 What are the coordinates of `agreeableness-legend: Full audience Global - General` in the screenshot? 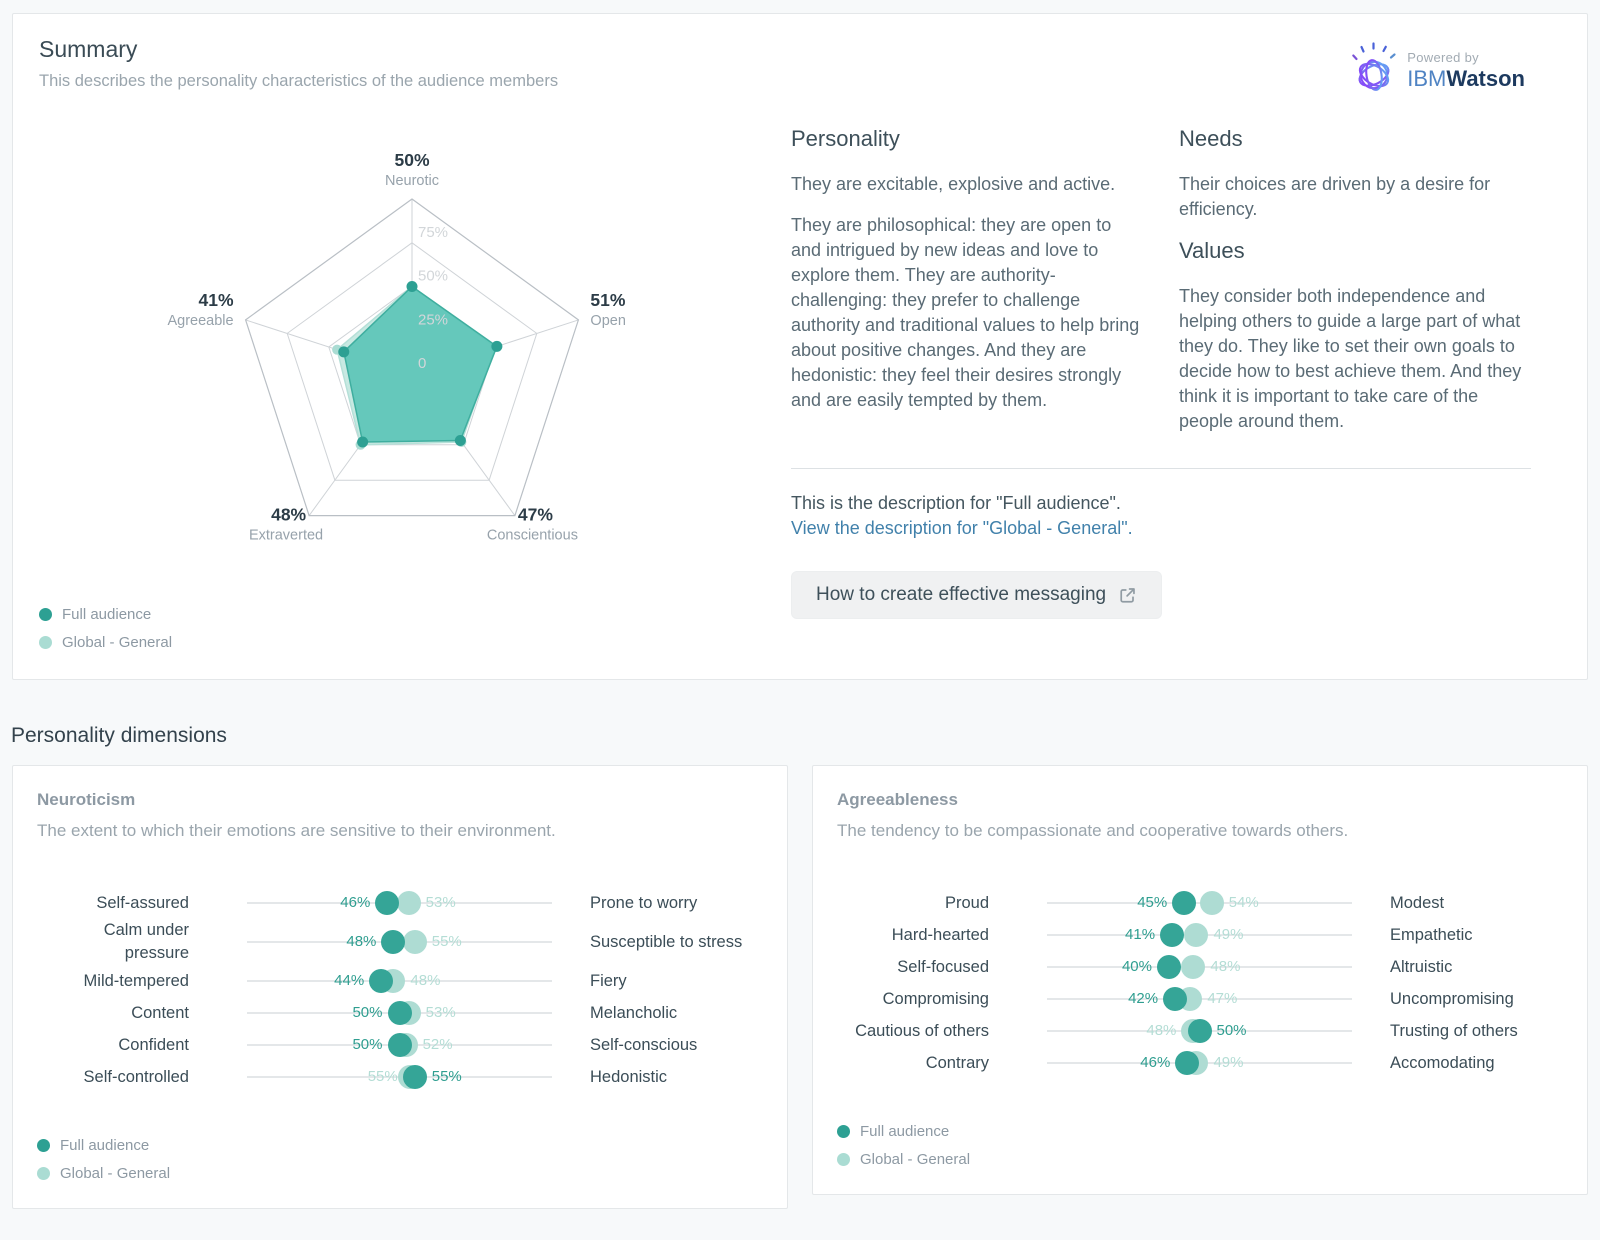 It's located at (1200, 1145).